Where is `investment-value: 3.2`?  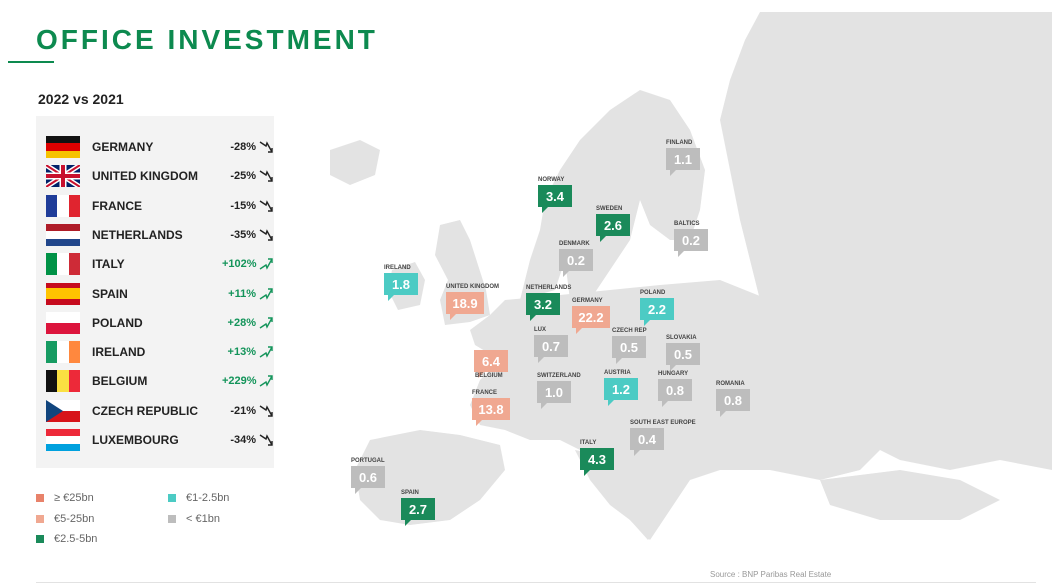 investment-value: 3.2 is located at coordinates (543, 304).